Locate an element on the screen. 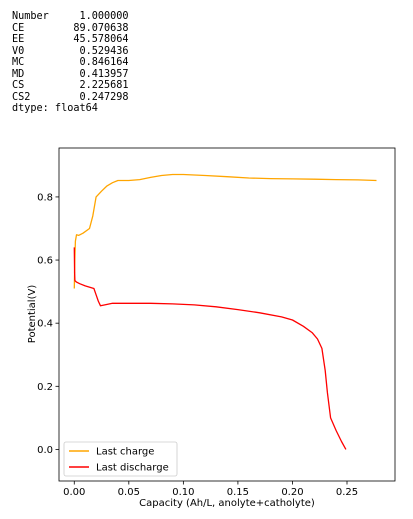  printout-row-md: MD 0.413957 is located at coordinates (70, 74).